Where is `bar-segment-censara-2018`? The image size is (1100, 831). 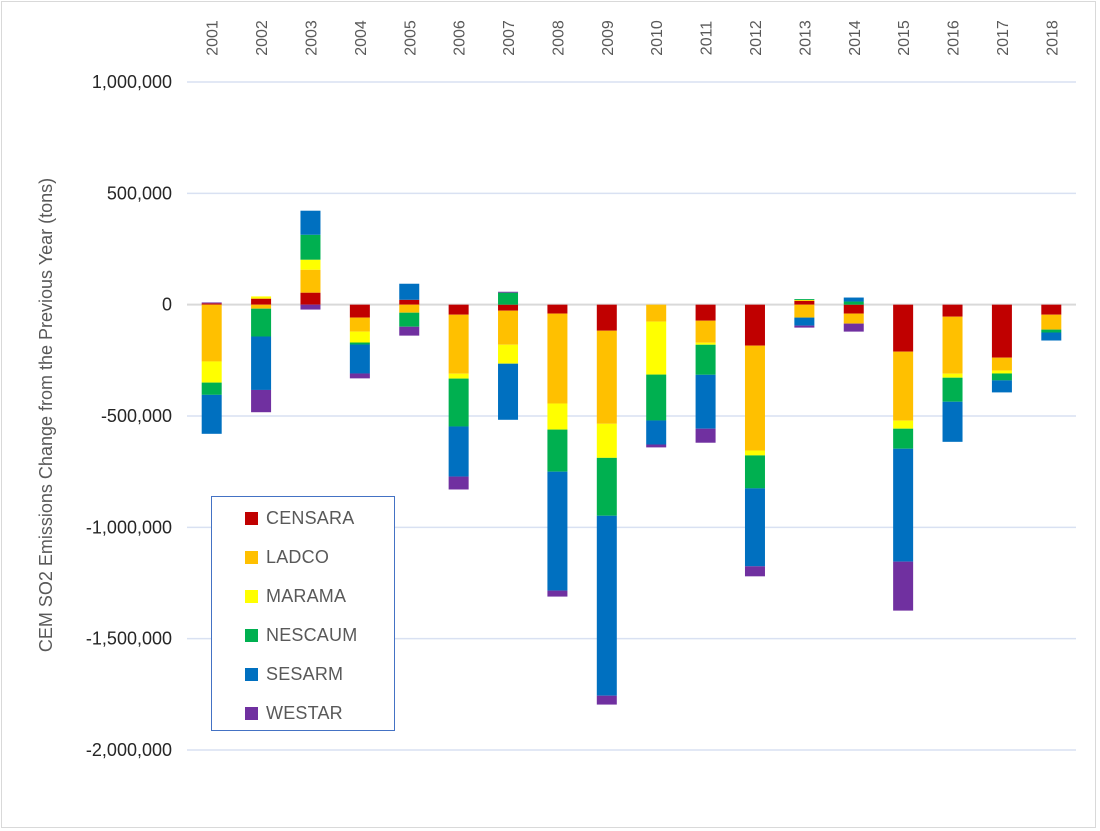 bar-segment-censara-2018 is located at coordinates (1051, 309).